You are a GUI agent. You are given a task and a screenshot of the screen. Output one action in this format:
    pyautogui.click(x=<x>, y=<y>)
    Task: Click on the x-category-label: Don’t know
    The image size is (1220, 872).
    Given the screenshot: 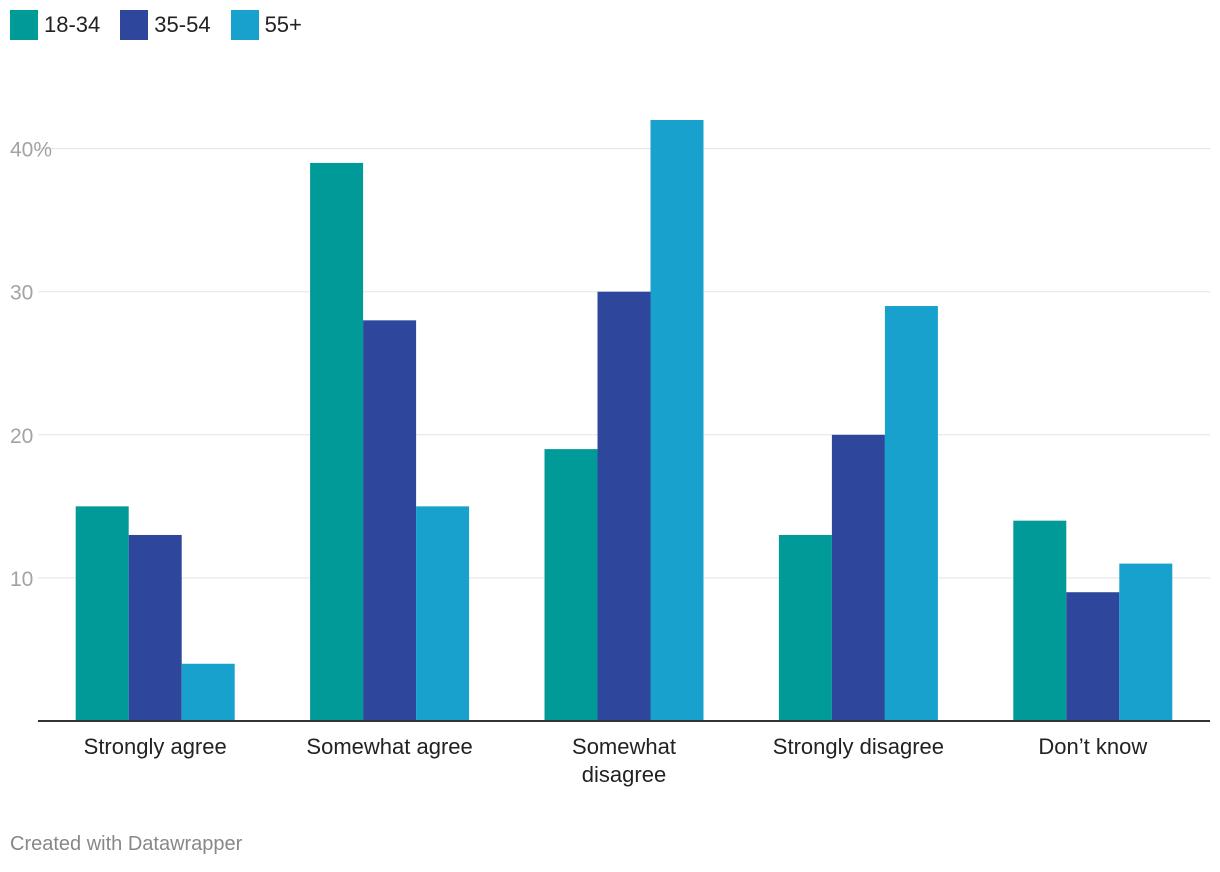 What is the action you would take?
    pyautogui.click(x=1092, y=746)
    